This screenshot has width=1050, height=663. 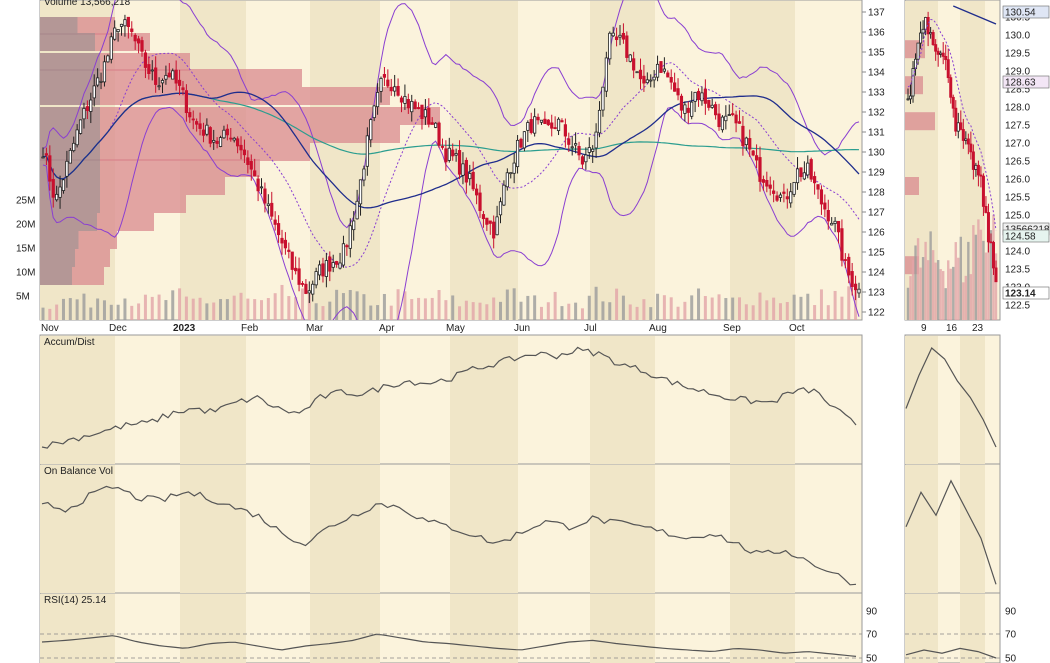 I want to click on ma-short, so click(x=451, y=150).